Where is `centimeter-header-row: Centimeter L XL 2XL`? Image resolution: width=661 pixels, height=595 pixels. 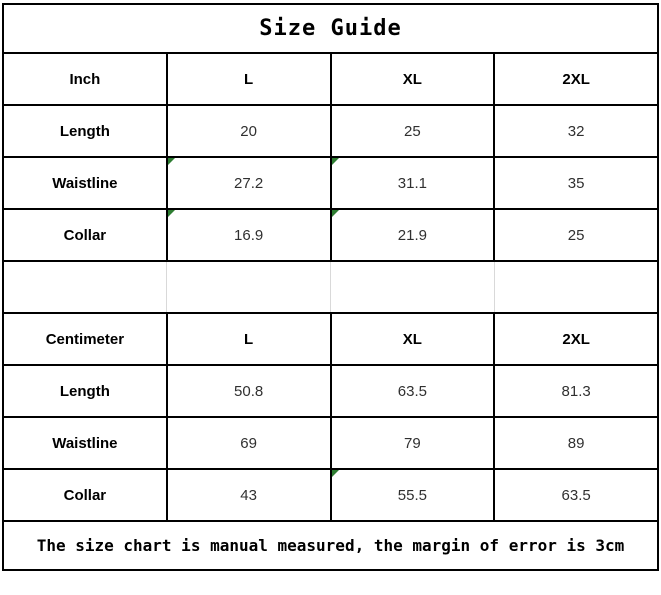
centimeter-header-row: Centimeter L XL 2XL is located at coordinates (330, 339).